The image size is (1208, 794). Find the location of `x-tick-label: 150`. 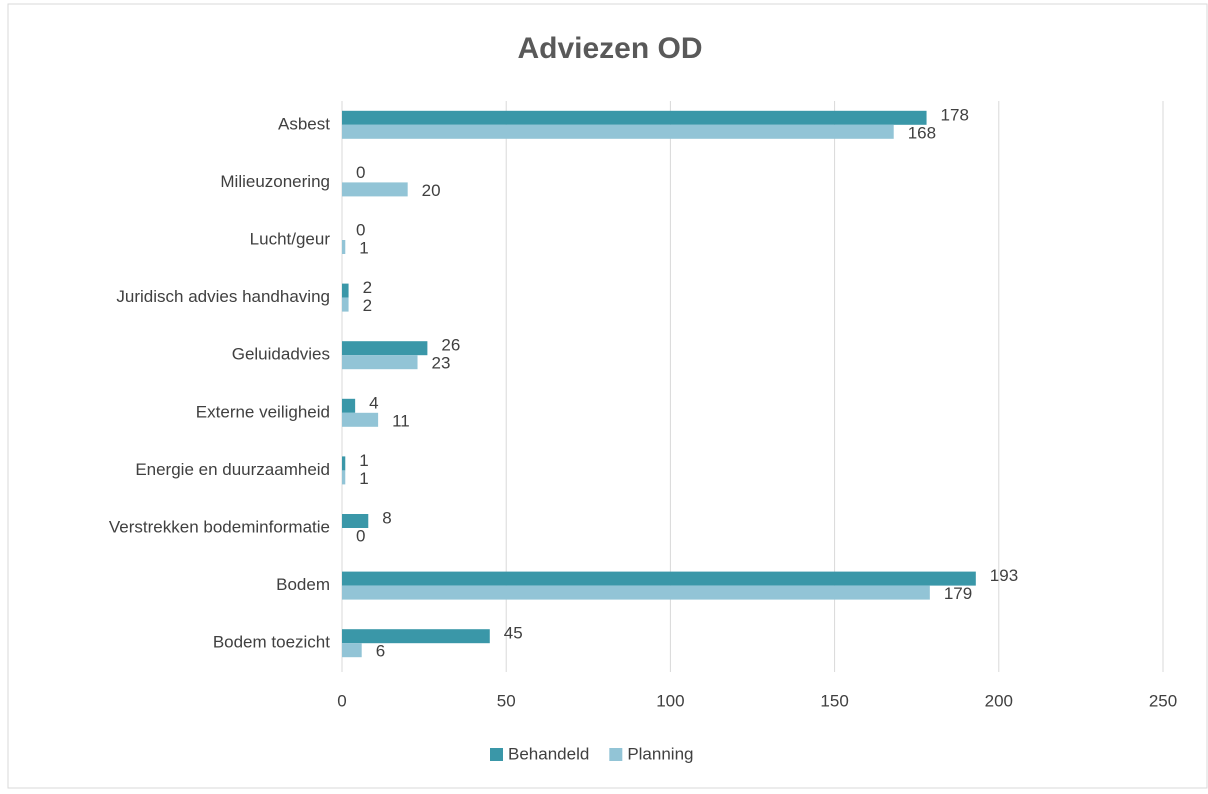

x-tick-label: 150 is located at coordinates (834, 700).